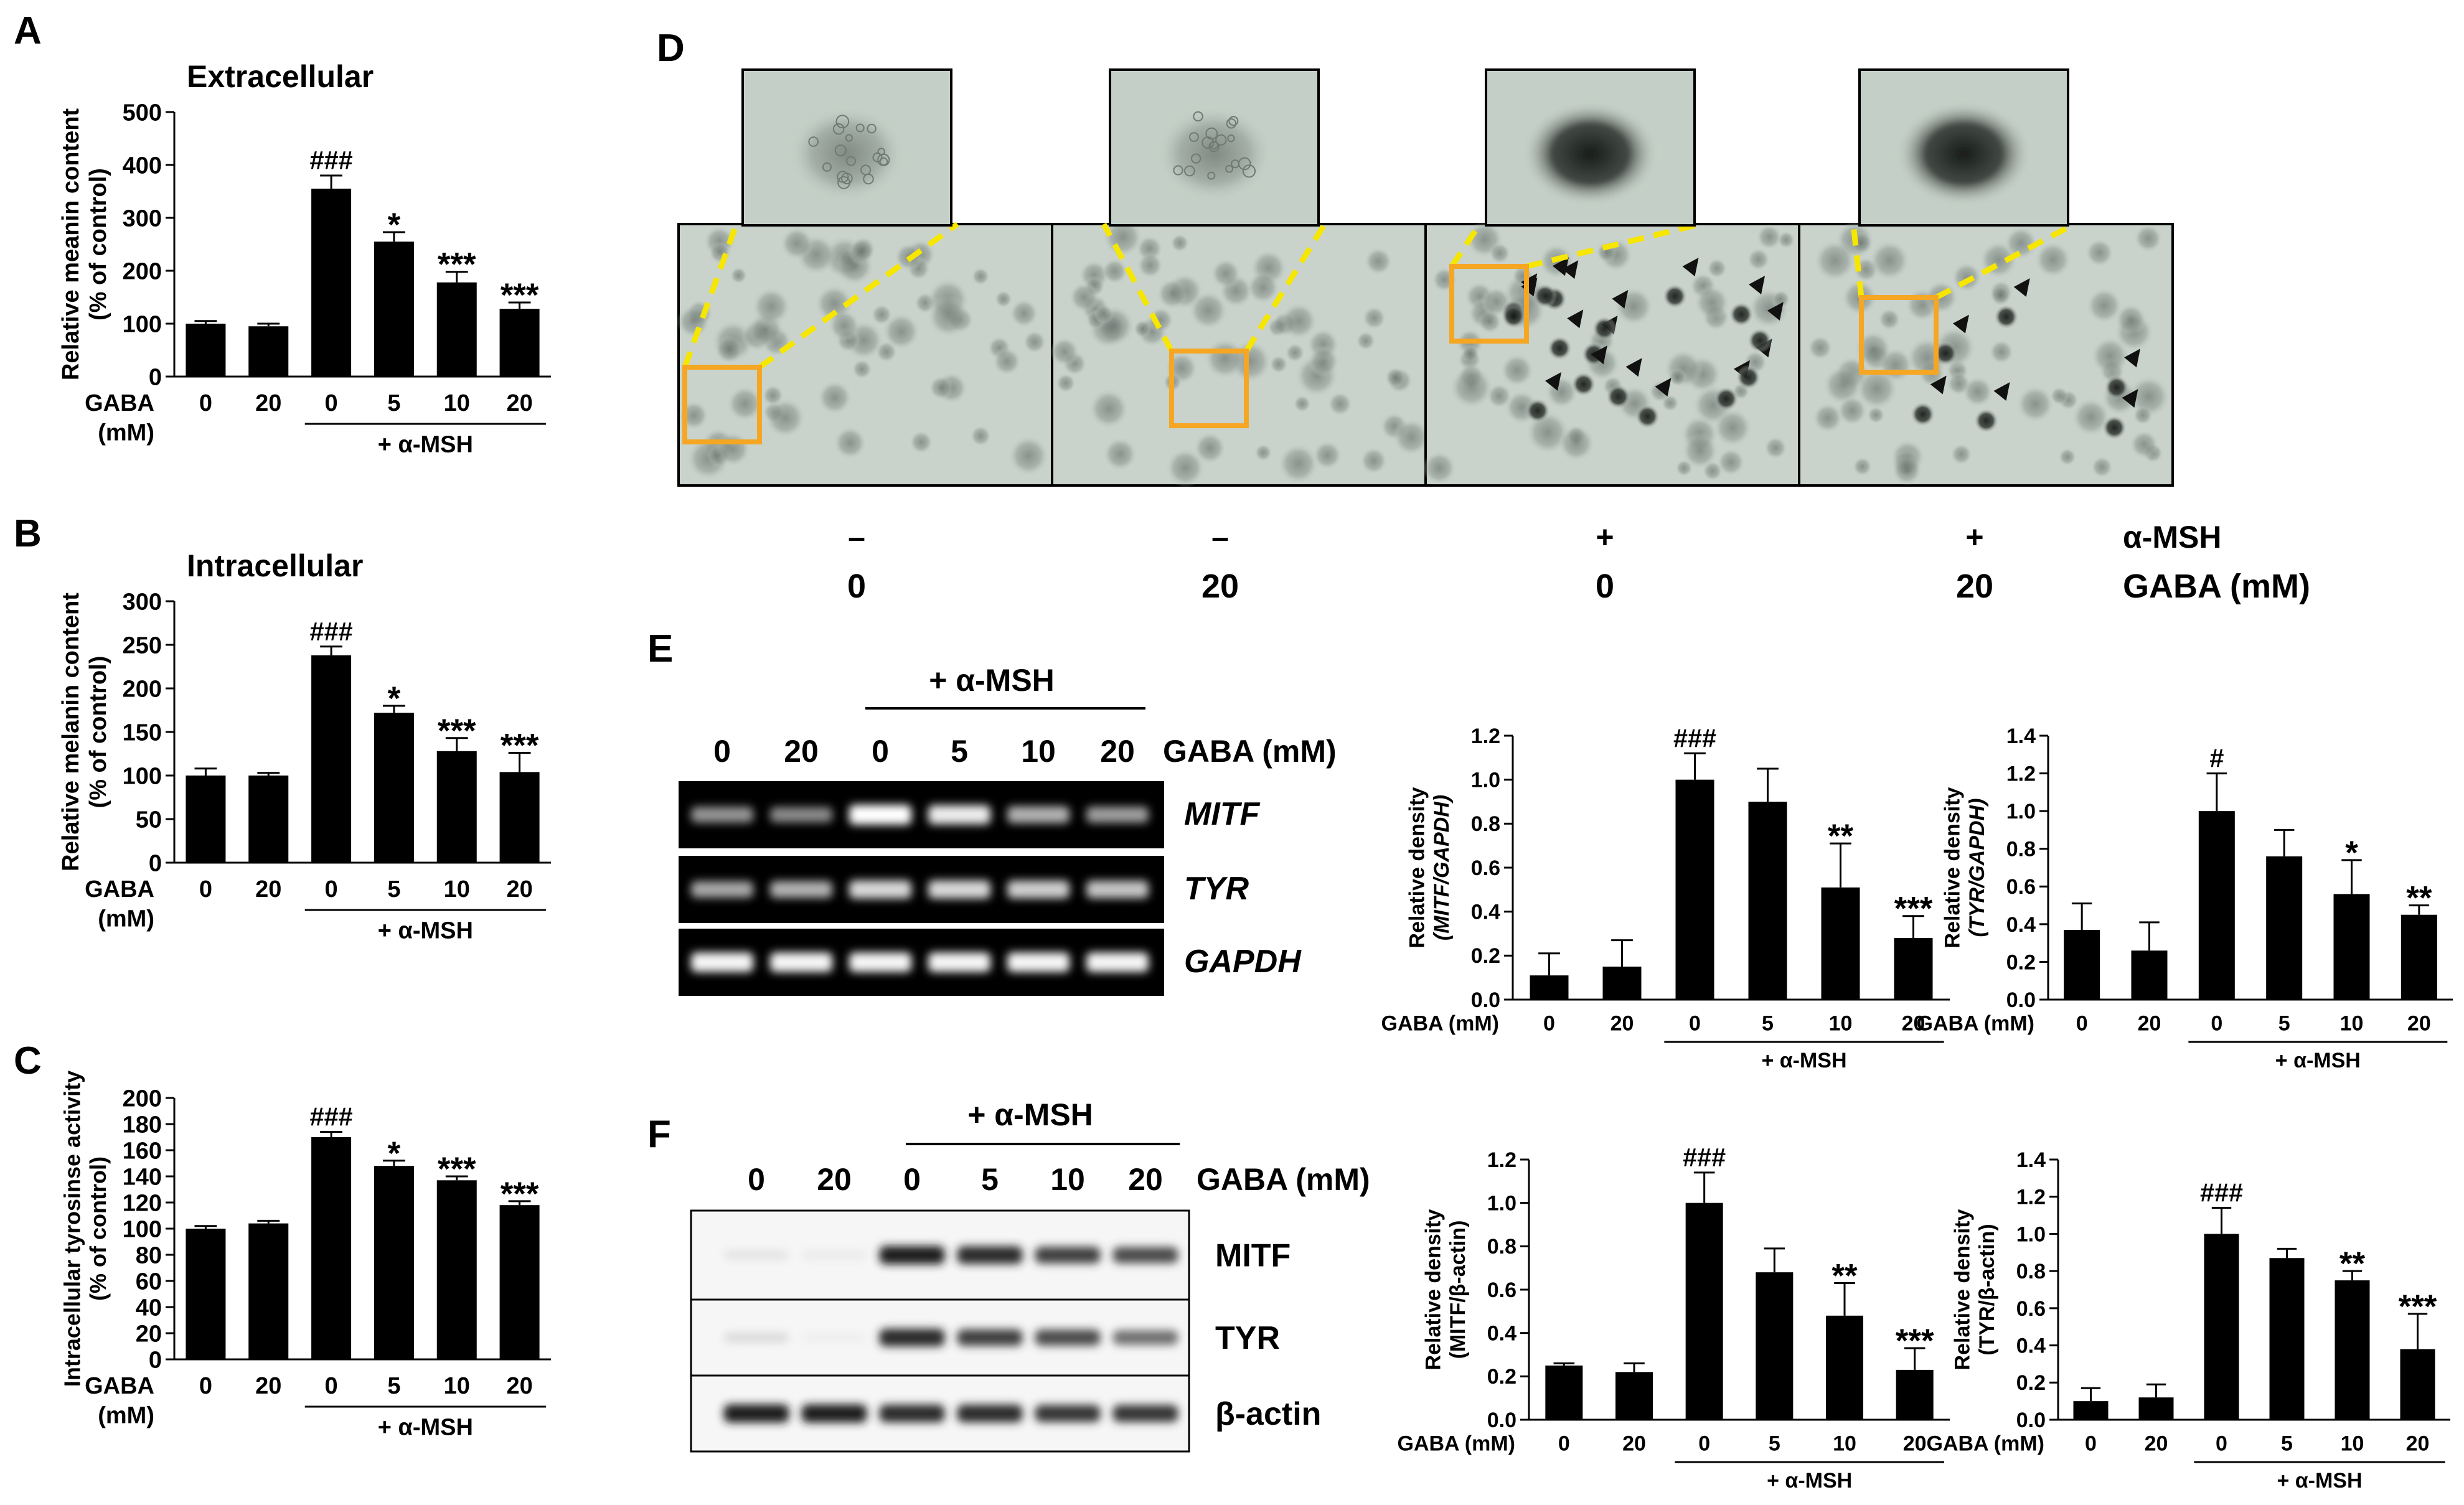  I want to click on d-col4-gaba: 20, so click(1974, 586).